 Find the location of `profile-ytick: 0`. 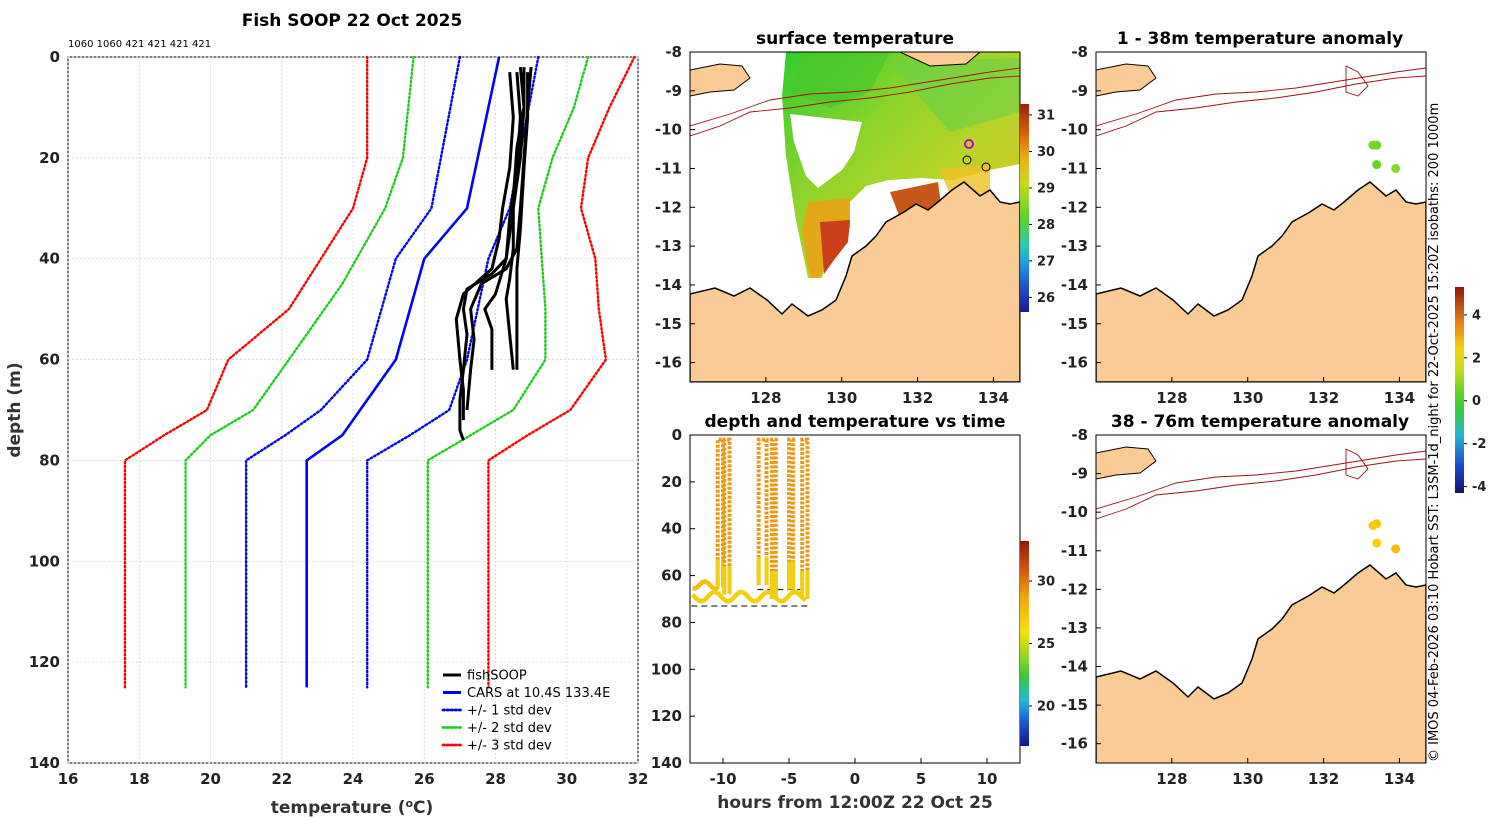

profile-ytick: 0 is located at coordinates (55, 57).